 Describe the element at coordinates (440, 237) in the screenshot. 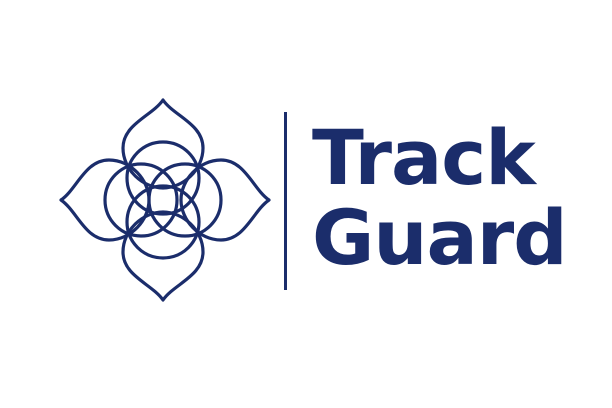

I see `brand-name-line-2: Guard` at that location.